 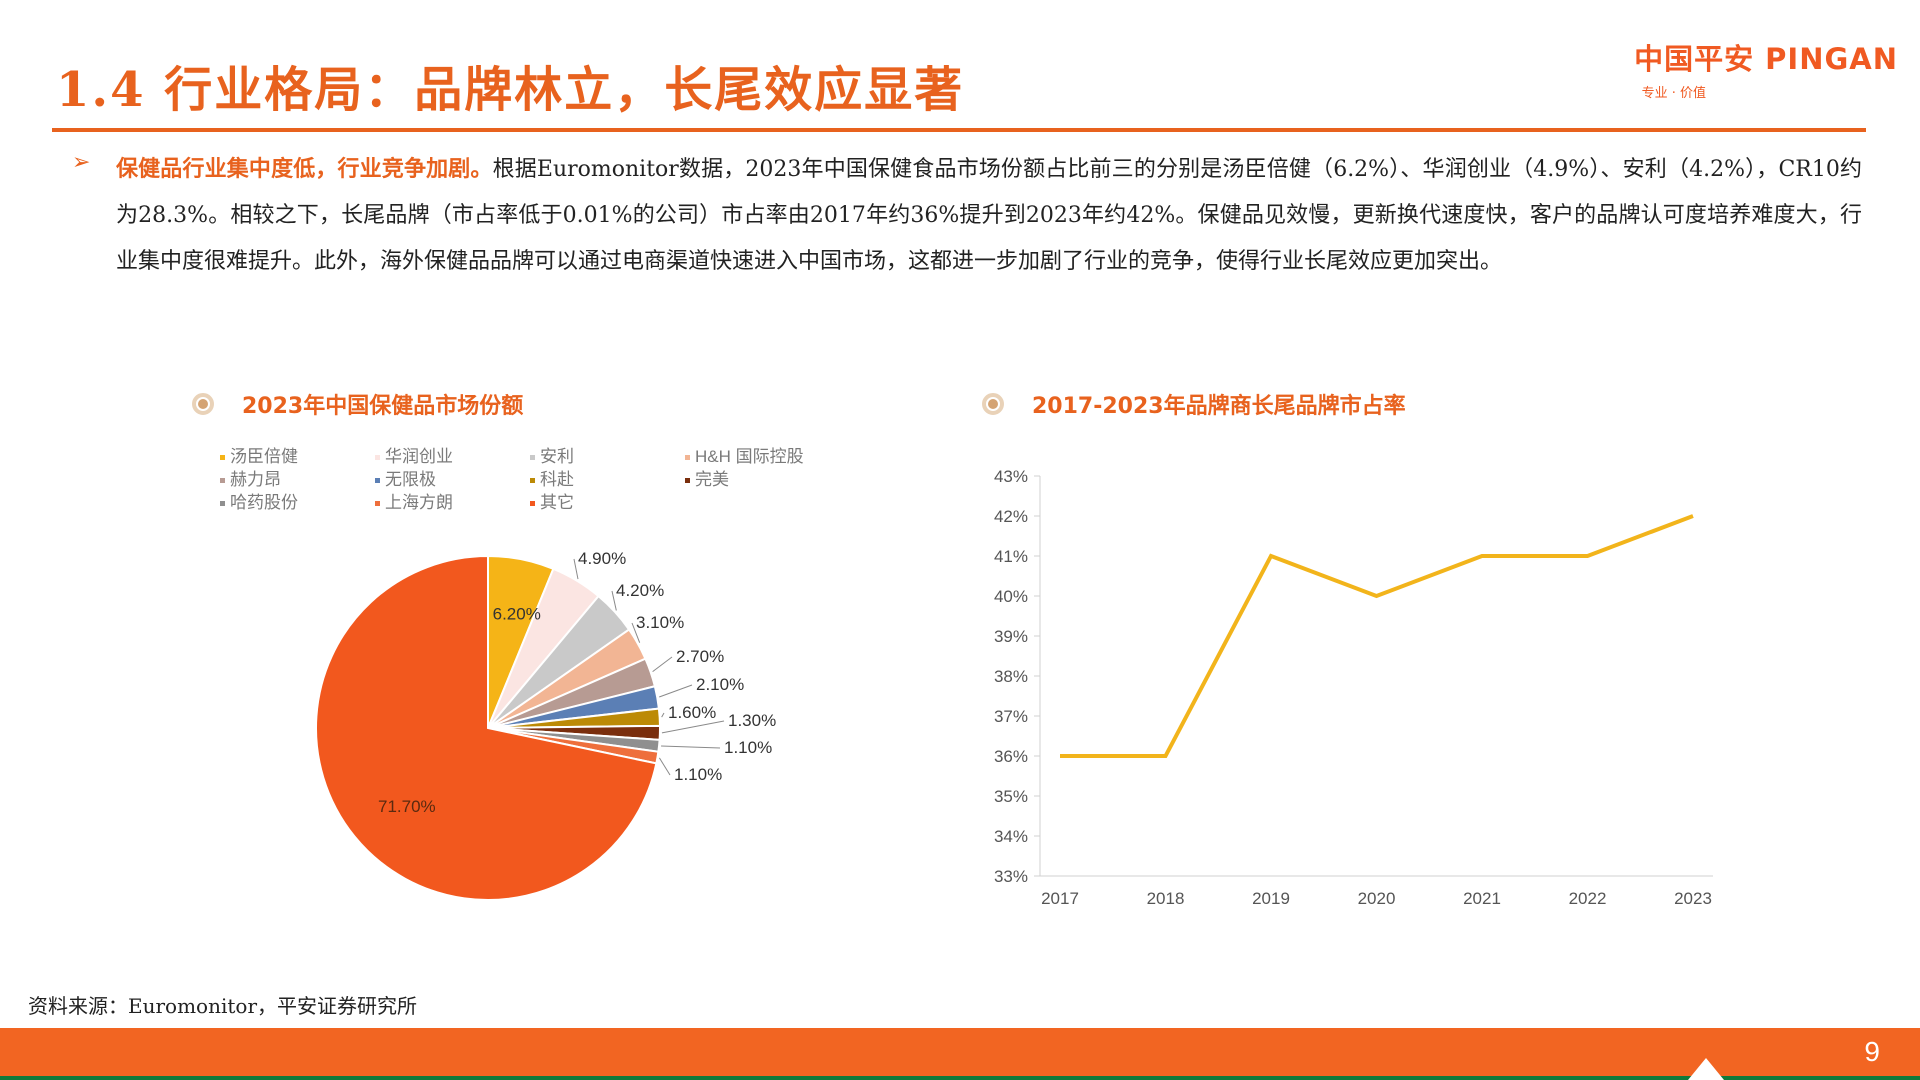 I want to click on data-label: 4.90%, so click(x=602, y=558).